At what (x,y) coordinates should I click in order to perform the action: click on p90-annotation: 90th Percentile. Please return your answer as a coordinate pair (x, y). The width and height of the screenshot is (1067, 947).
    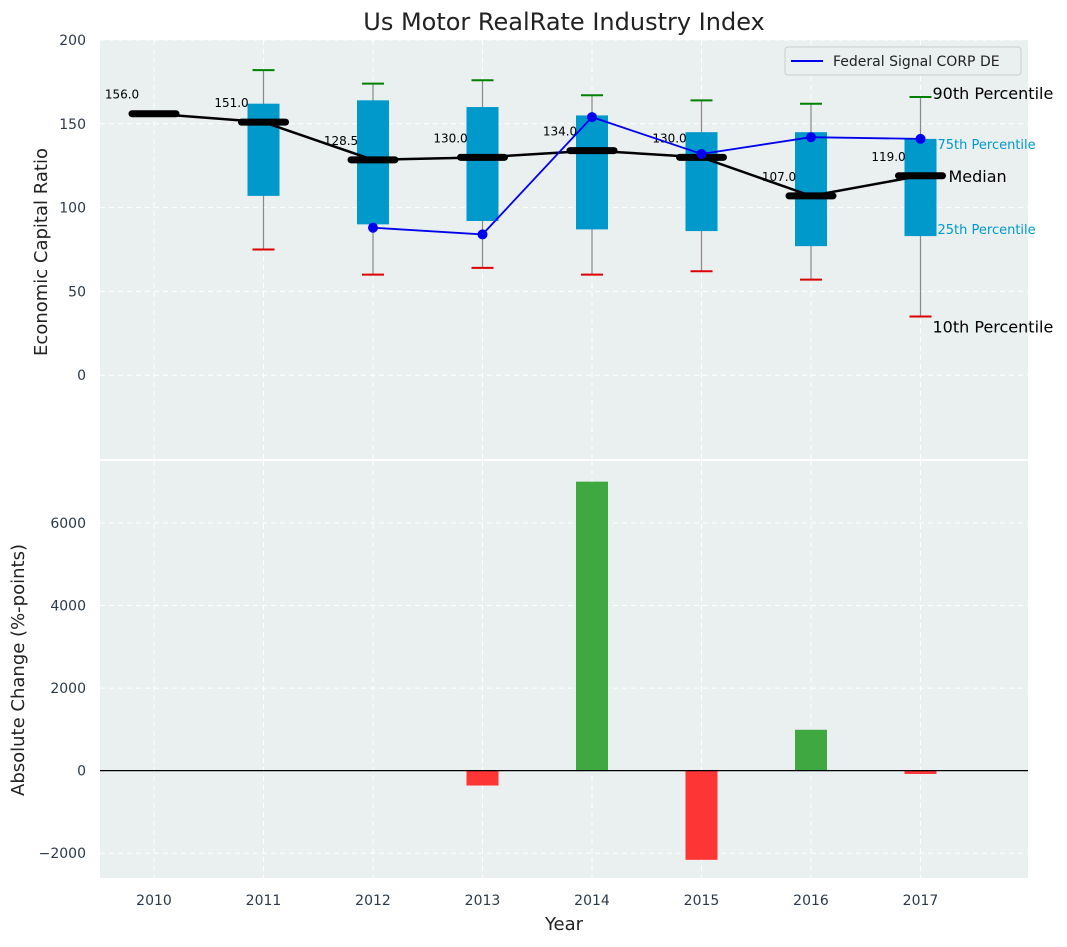
    Looking at the image, I should click on (993, 93).